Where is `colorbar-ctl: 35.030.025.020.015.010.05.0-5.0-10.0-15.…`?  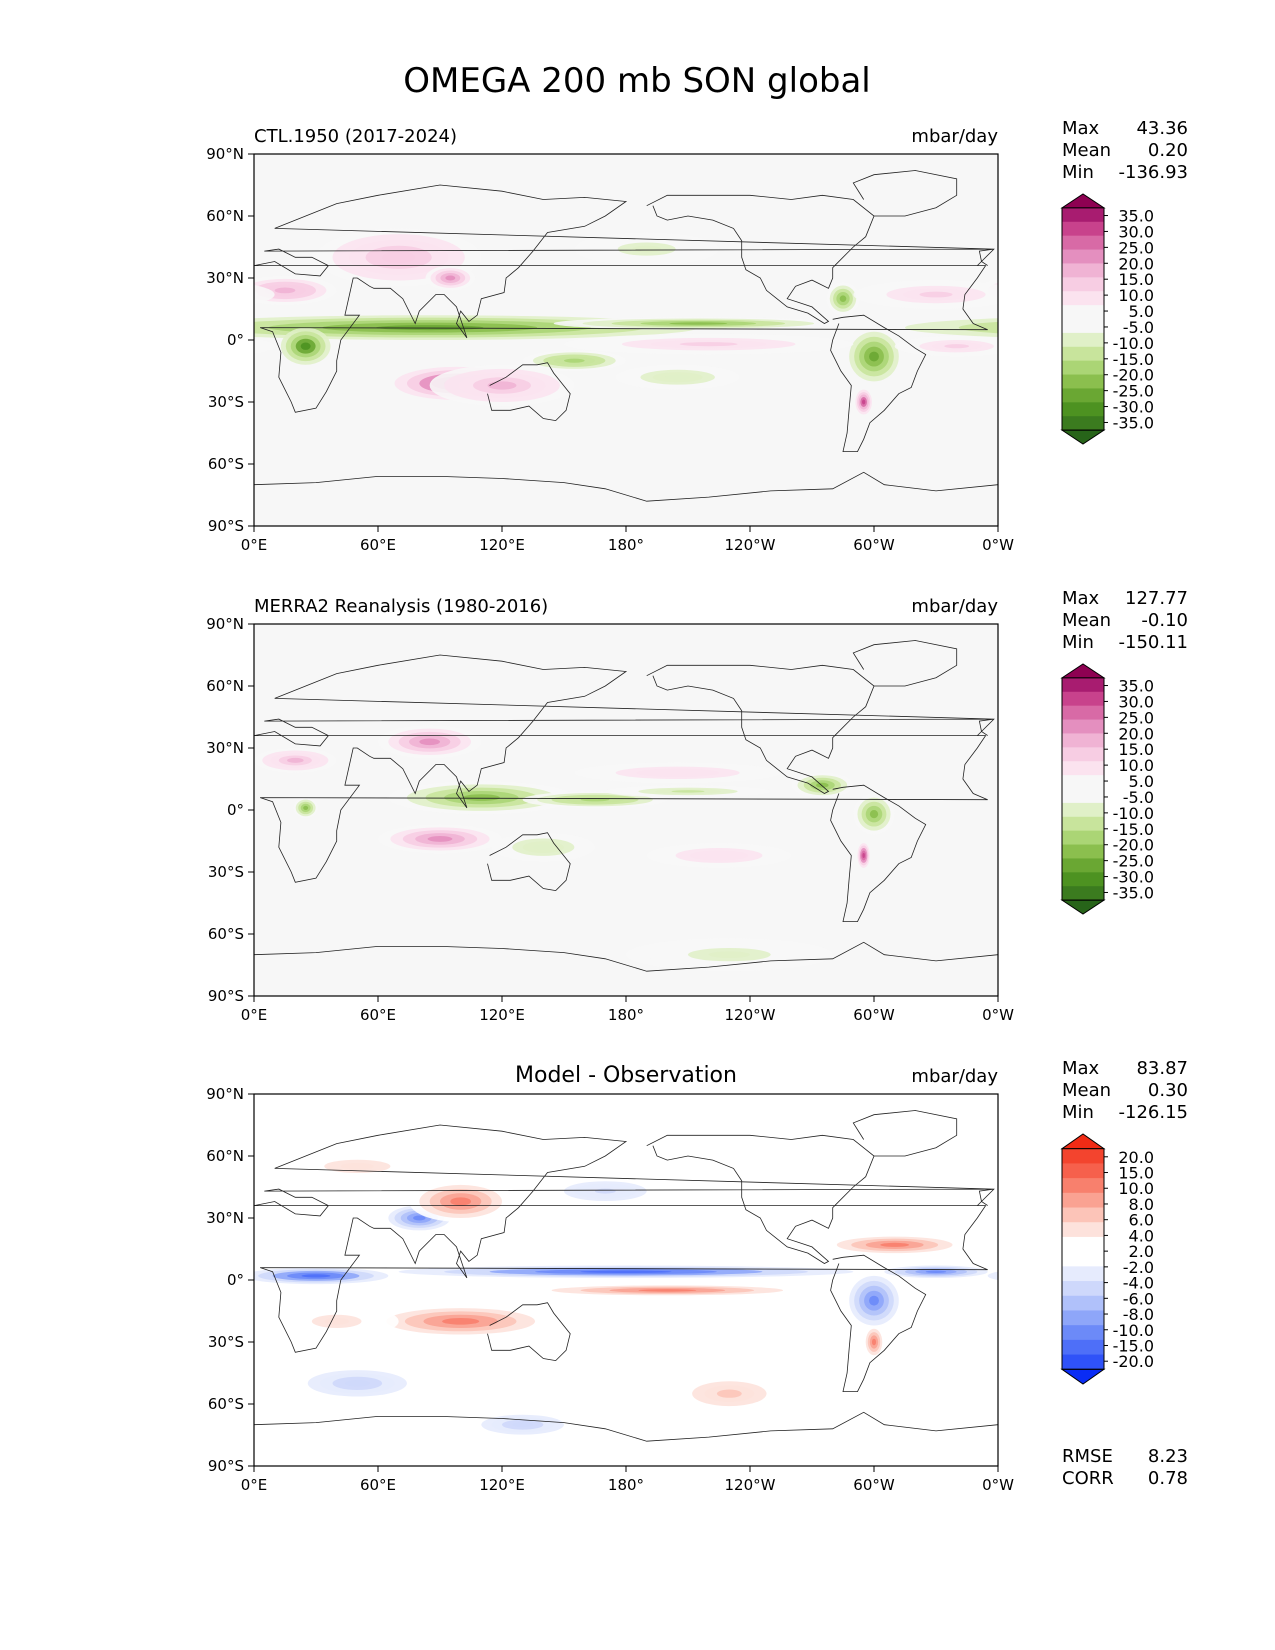 colorbar-ctl: 35.030.025.020.015.010.05.0-5.0-10.0-15.… is located at coordinates (1107, 319).